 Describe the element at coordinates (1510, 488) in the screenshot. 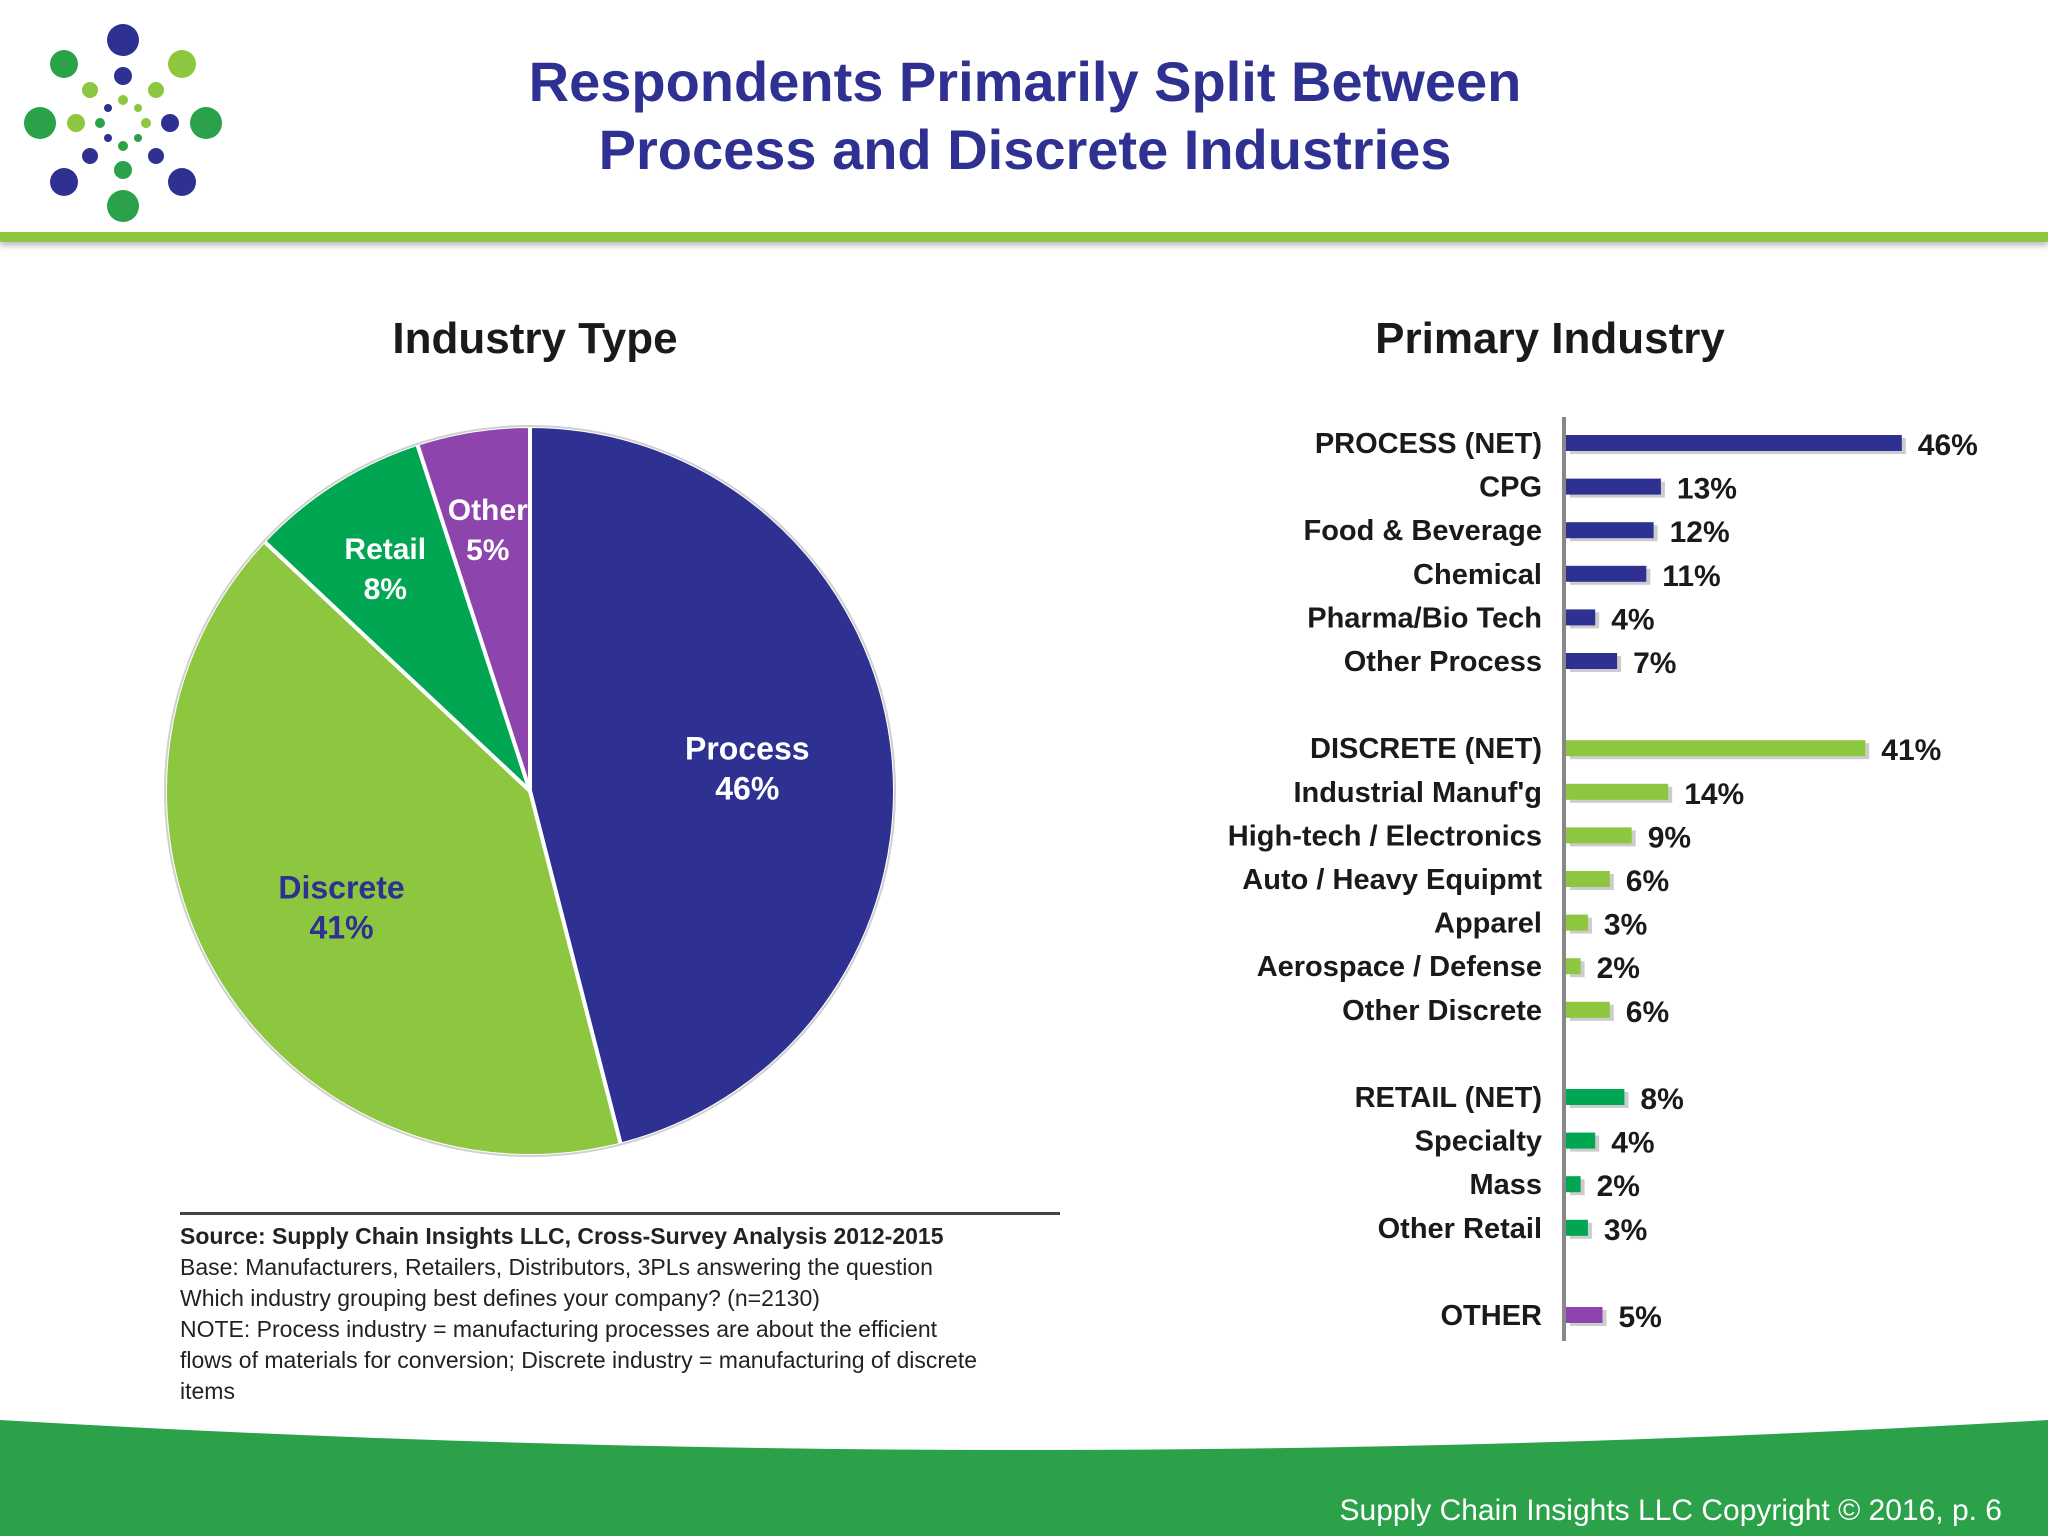

I see `bar-label-cpg: CPG` at that location.